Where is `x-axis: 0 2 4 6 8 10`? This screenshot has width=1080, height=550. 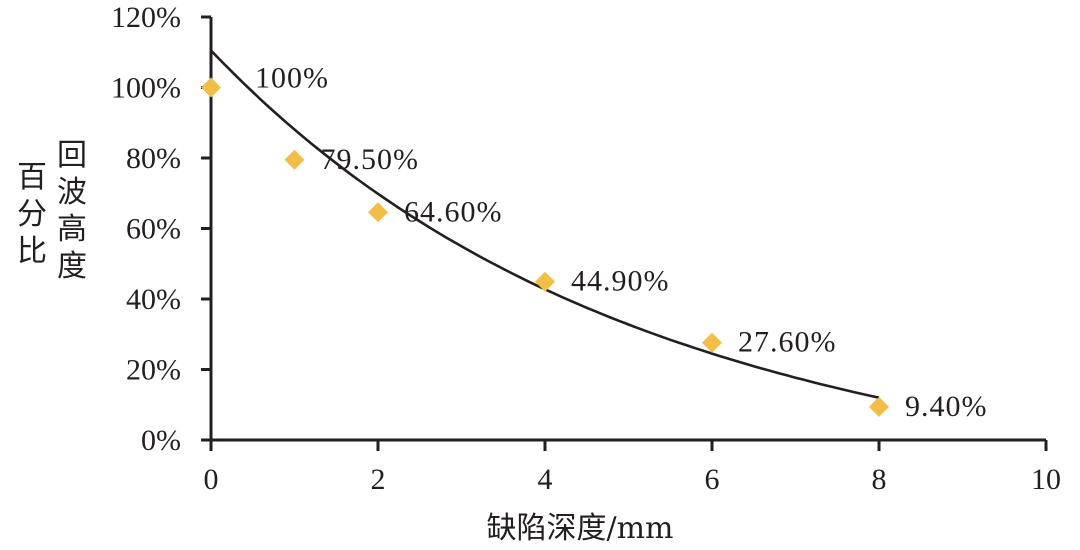
x-axis: 0 2 4 6 8 10 is located at coordinates (631, 467).